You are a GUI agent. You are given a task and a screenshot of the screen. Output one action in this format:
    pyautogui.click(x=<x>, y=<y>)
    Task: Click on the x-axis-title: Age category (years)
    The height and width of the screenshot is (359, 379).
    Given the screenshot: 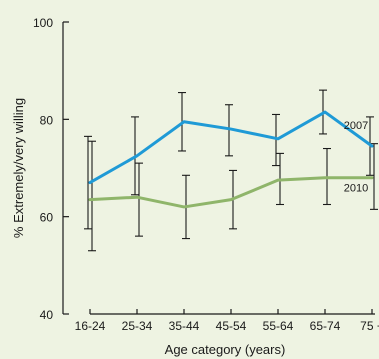 What is the action you would take?
    pyautogui.click(x=225, y=349)
    